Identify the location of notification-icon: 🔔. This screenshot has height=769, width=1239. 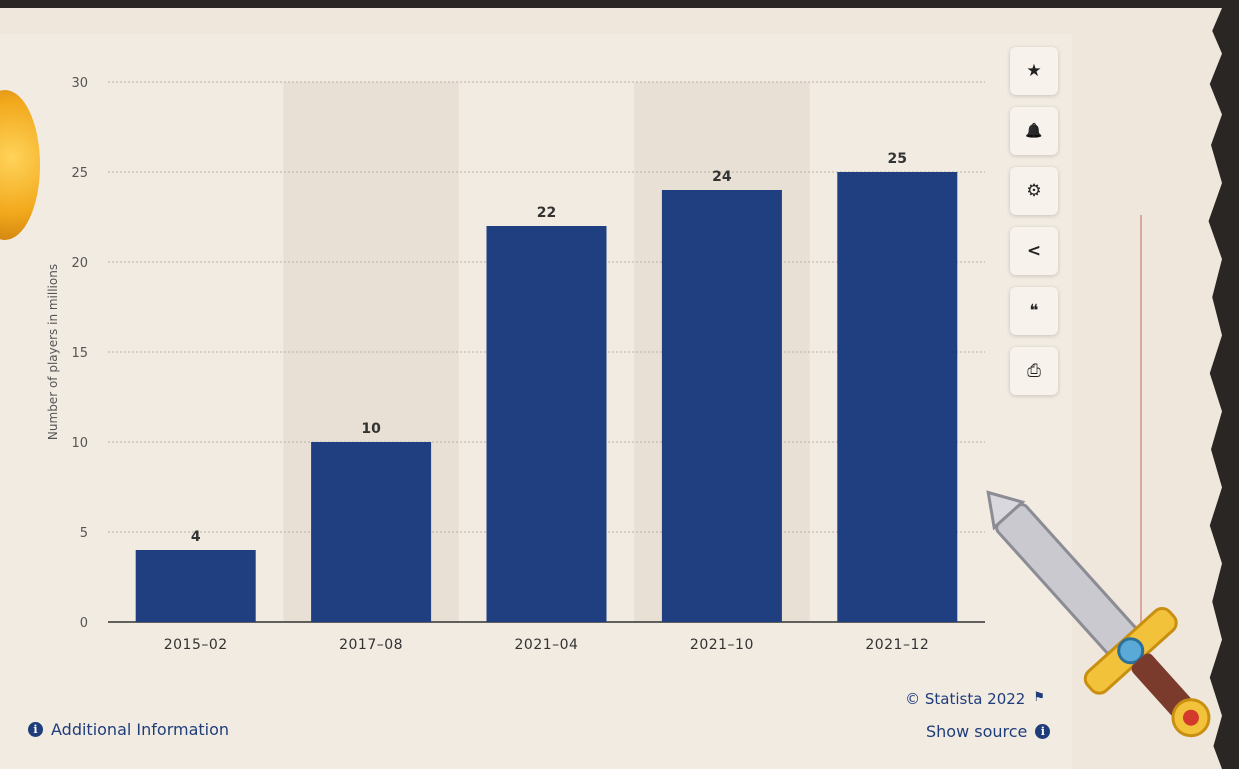
(1034, 131).